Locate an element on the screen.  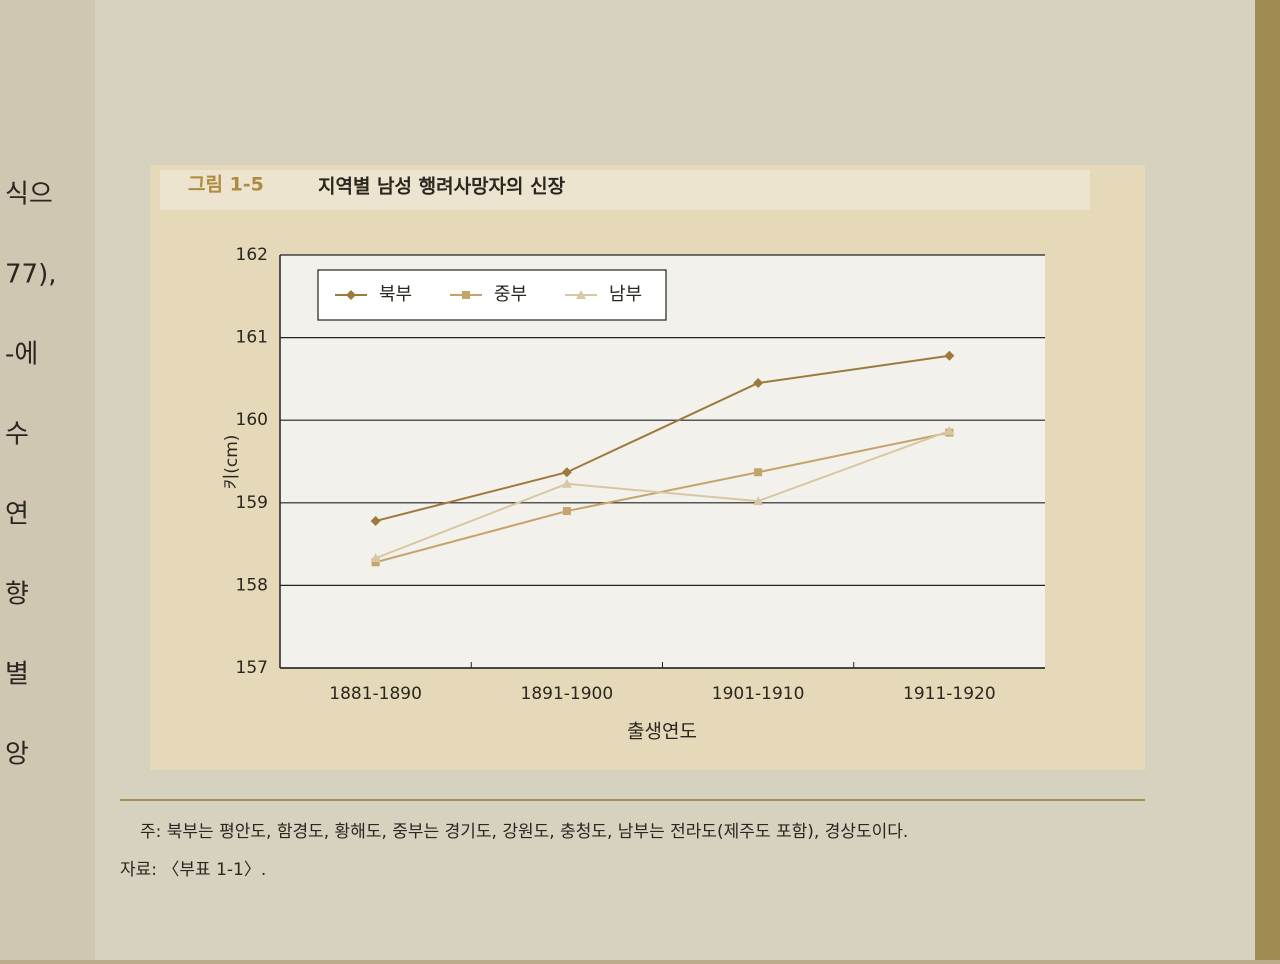
margin-fragment: 향 is located at coordinates (17, 595).